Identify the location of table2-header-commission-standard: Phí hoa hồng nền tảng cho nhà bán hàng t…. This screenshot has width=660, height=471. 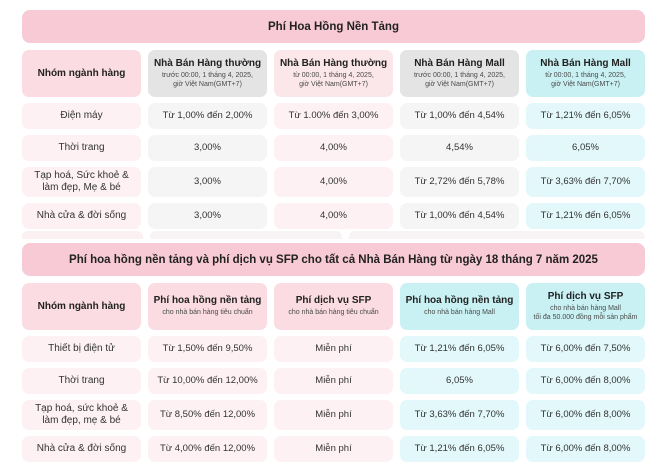
(207, 306).